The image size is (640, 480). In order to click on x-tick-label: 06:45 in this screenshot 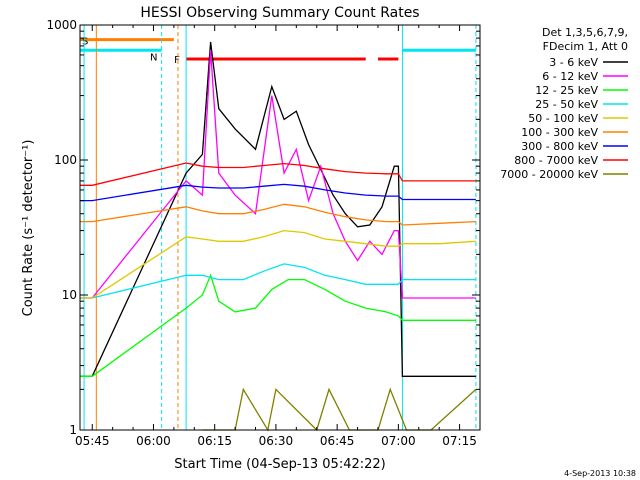, I will do `click(337, 441)`.